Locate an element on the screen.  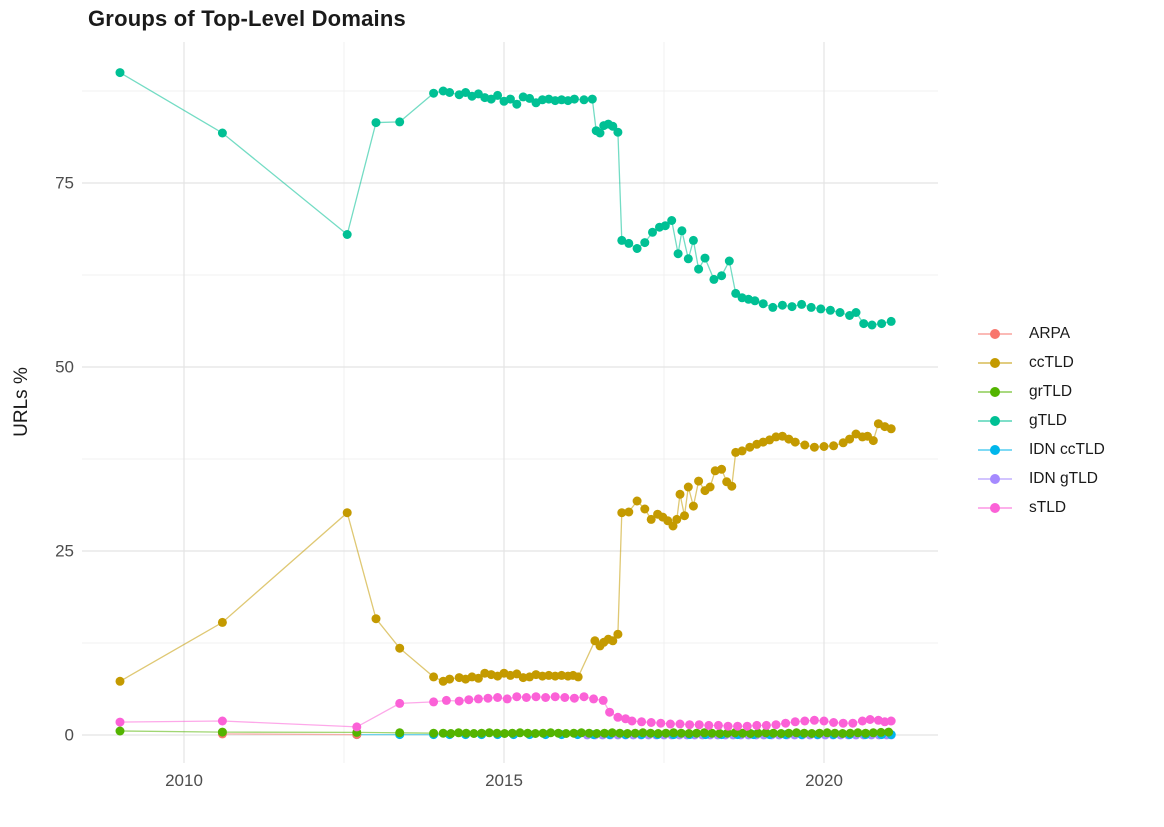
legend-label: IDN ccTLD is located at coordinates (1067, 449).